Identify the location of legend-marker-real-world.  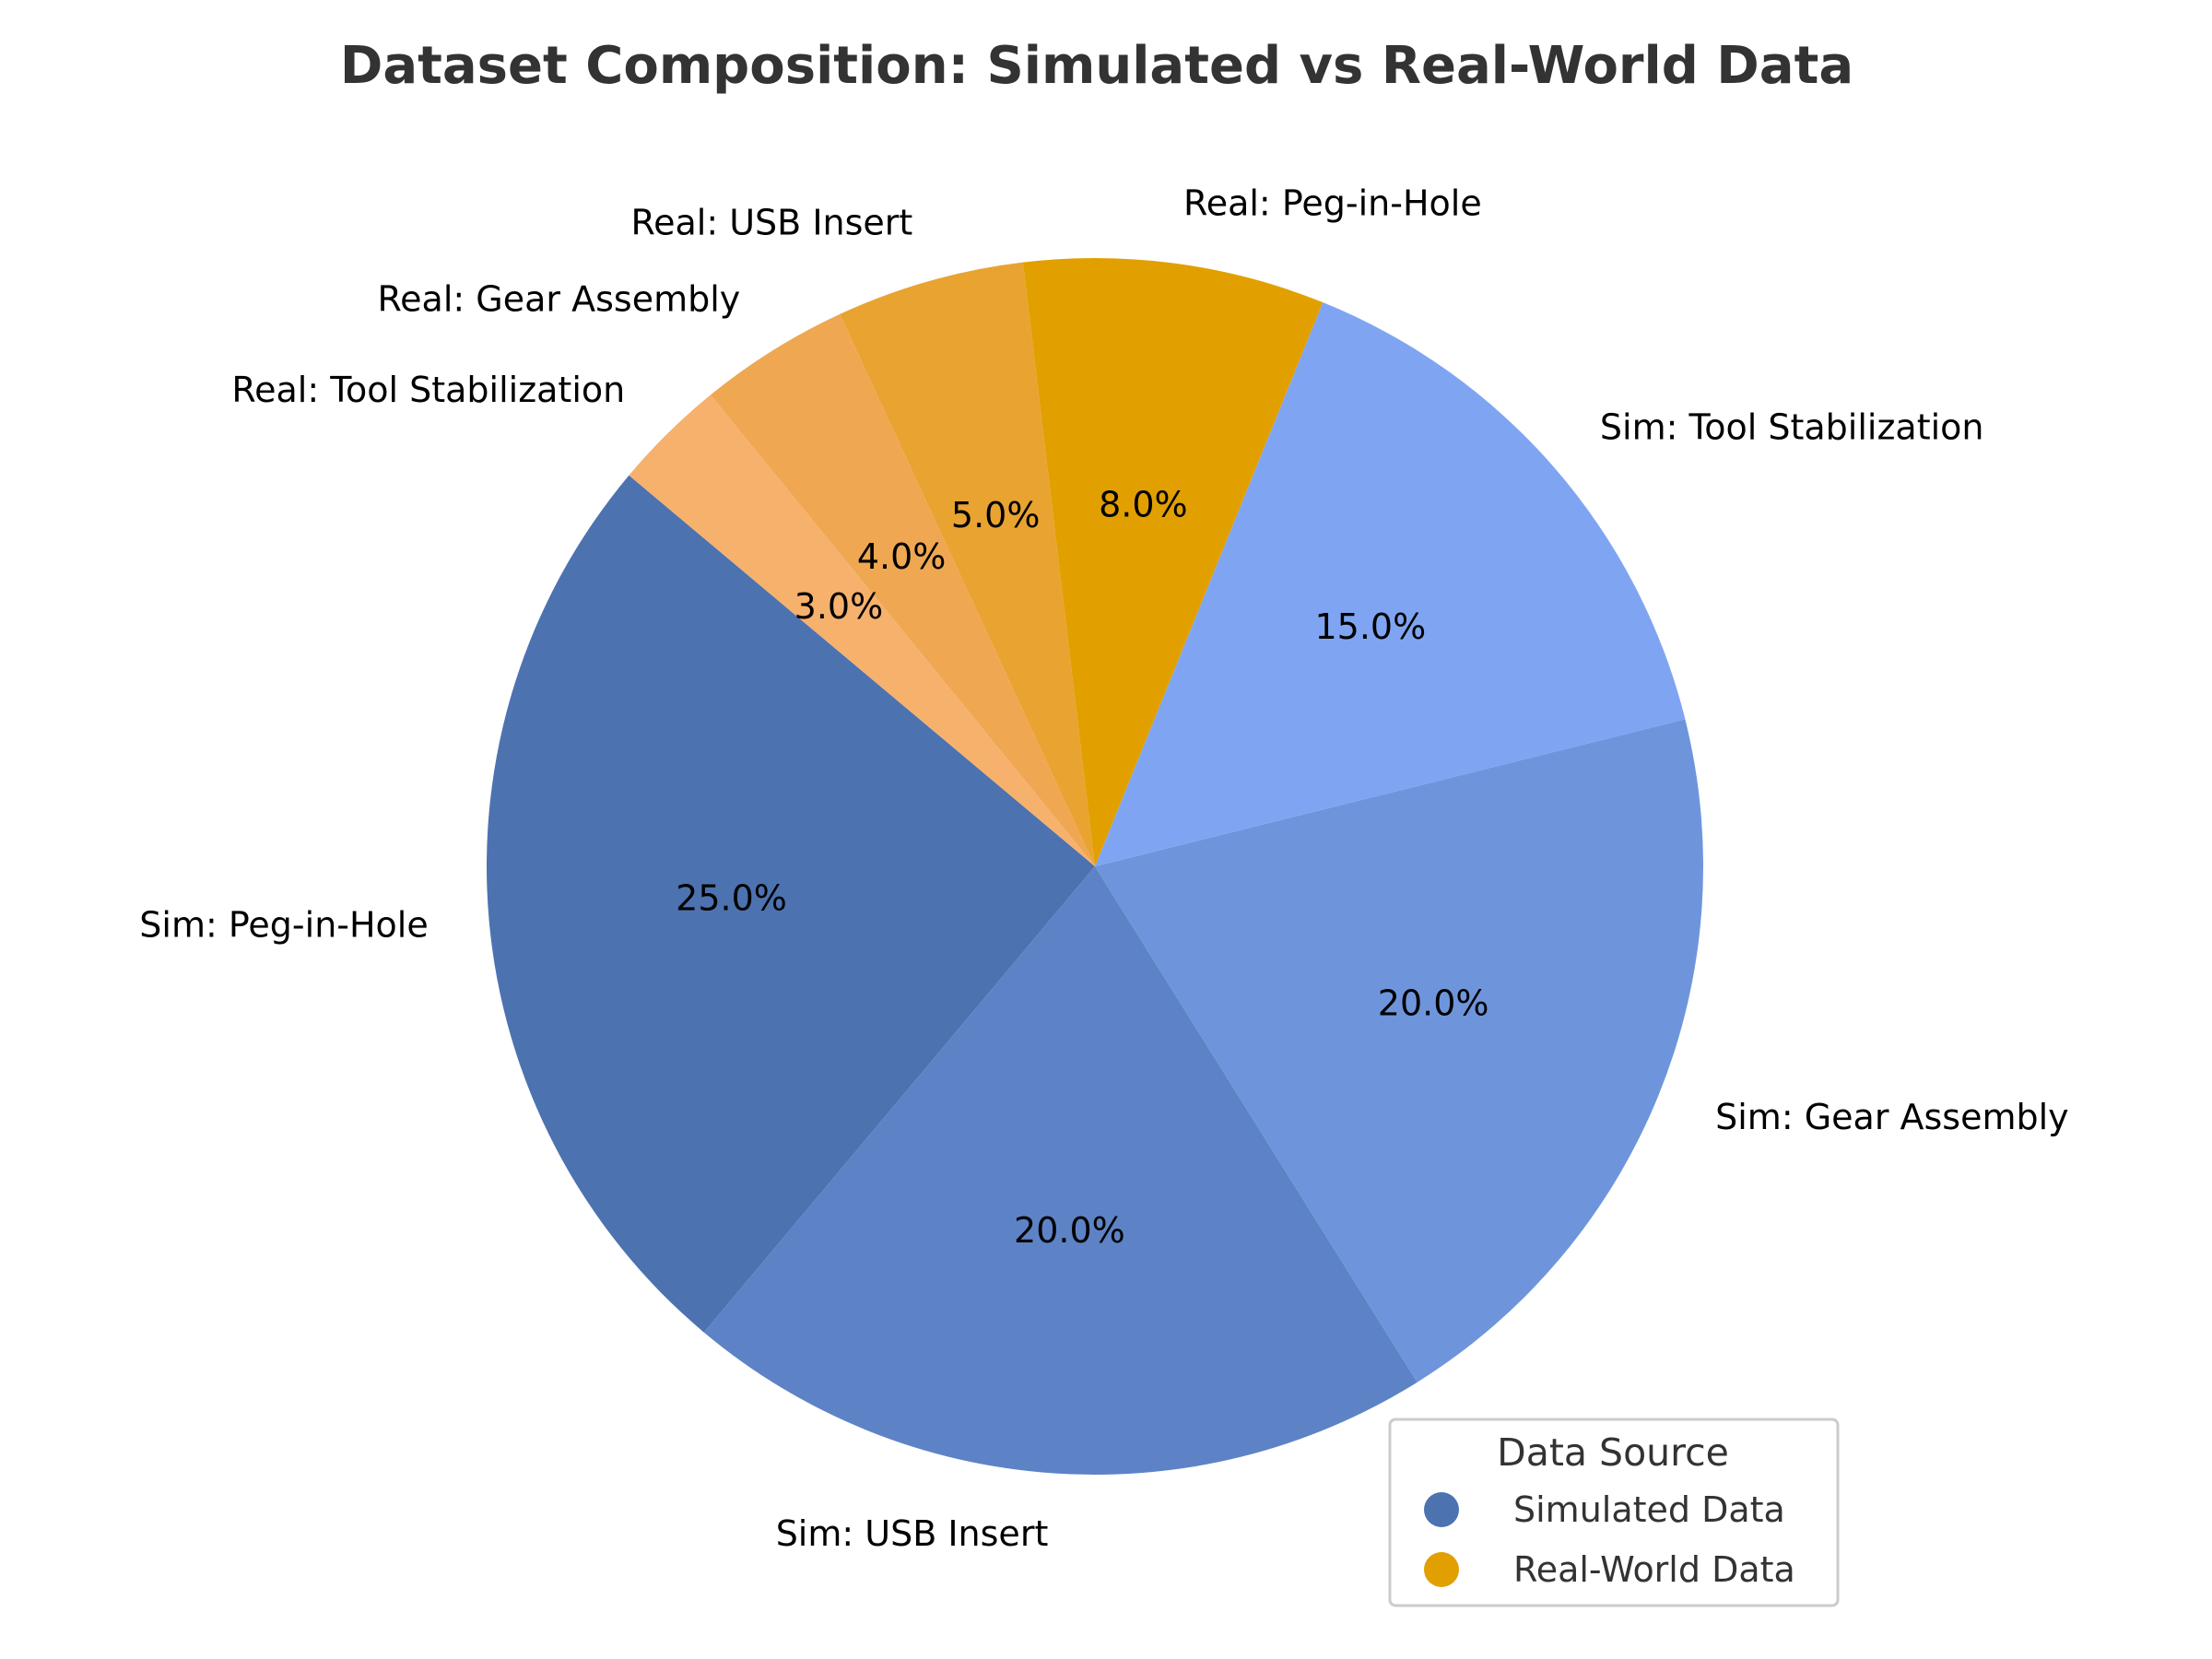
(1441, 1569).